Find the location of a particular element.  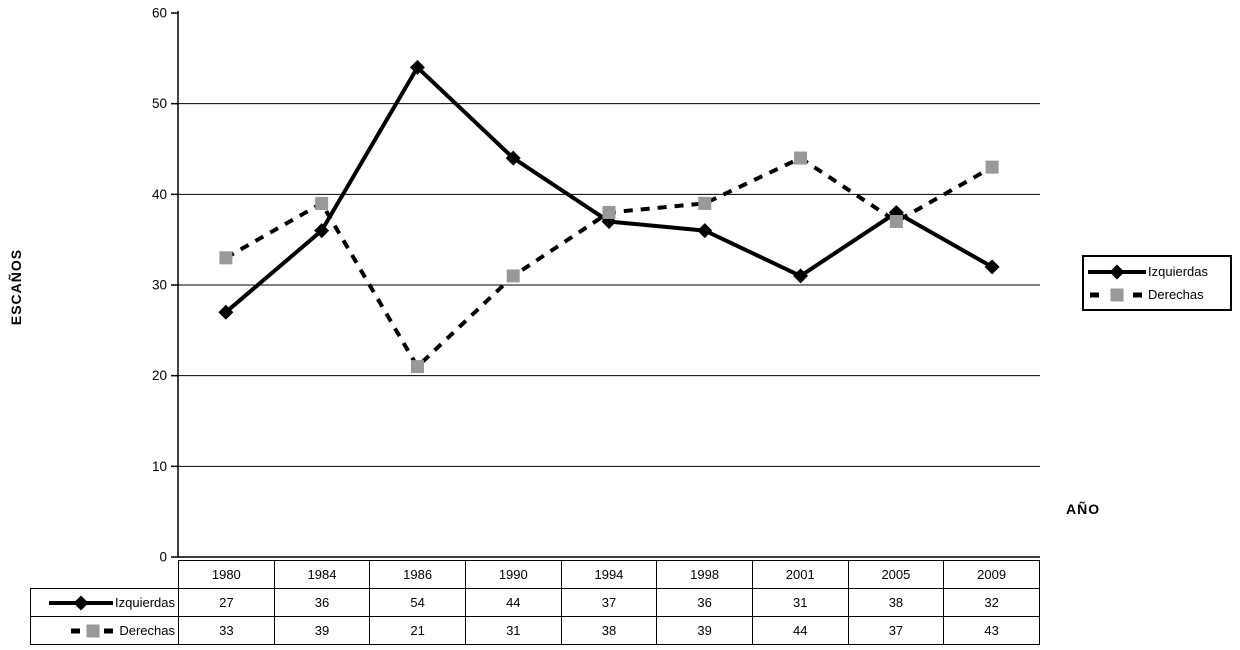

legend-label: Izquierdas is located at coordinates (1178, 271).